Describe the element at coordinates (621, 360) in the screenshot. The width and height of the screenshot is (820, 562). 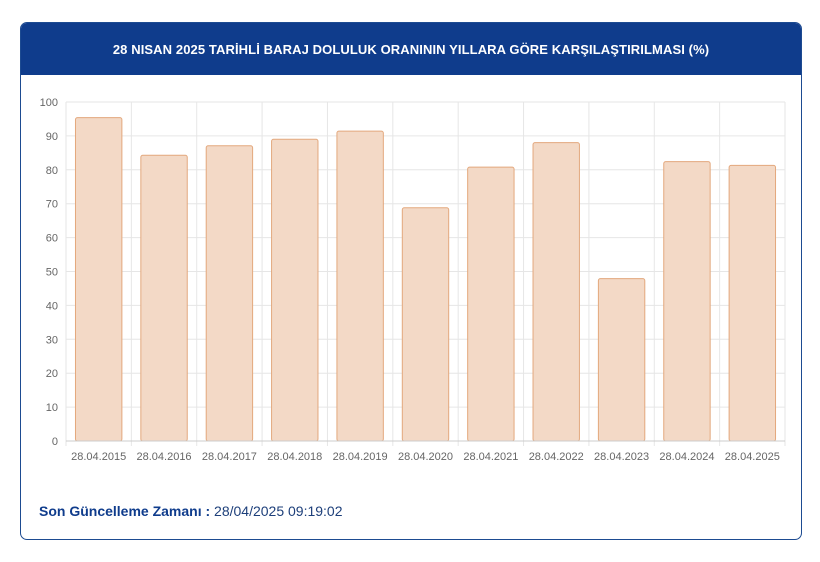
I see `bar-28.04.2023` at that location.